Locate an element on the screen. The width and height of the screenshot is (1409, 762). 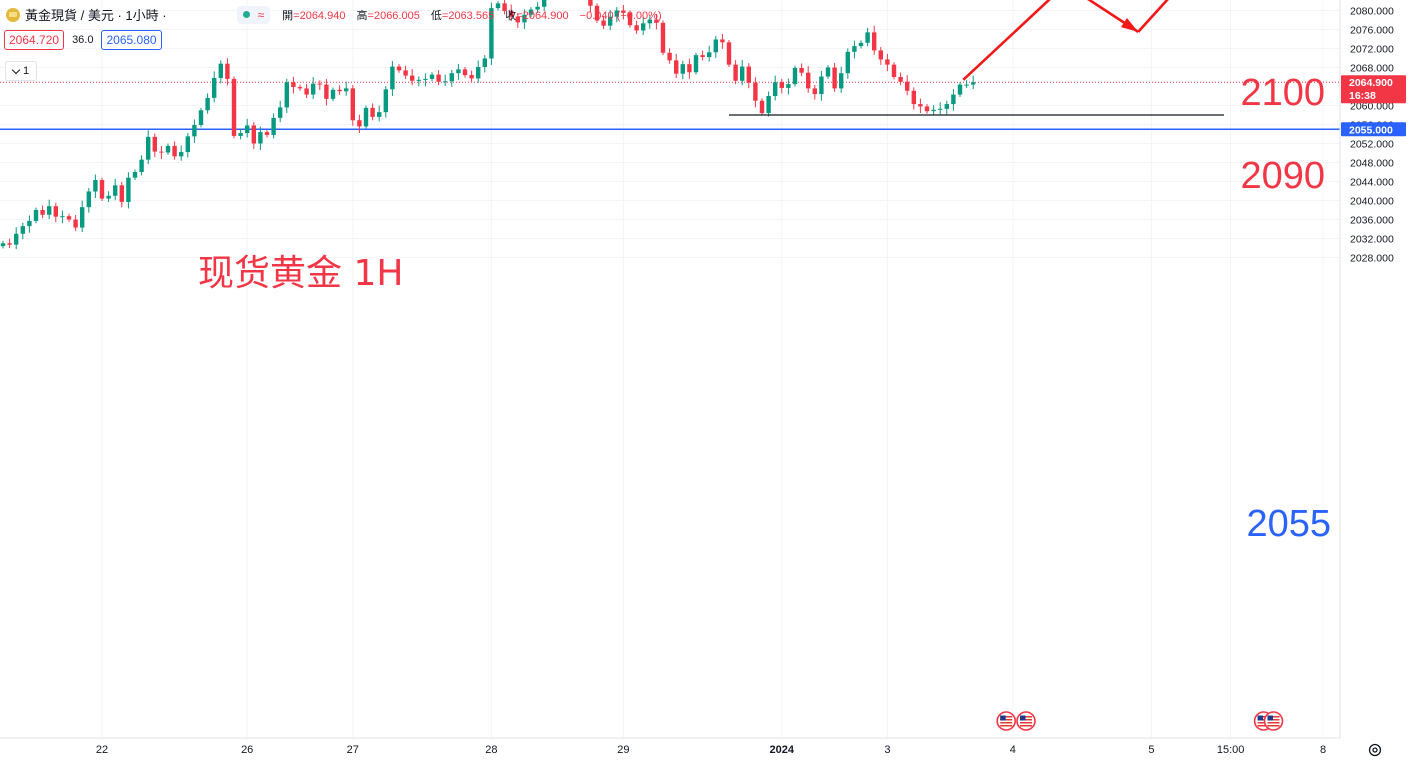
flag-canton is located at coordinates (1260, 718).